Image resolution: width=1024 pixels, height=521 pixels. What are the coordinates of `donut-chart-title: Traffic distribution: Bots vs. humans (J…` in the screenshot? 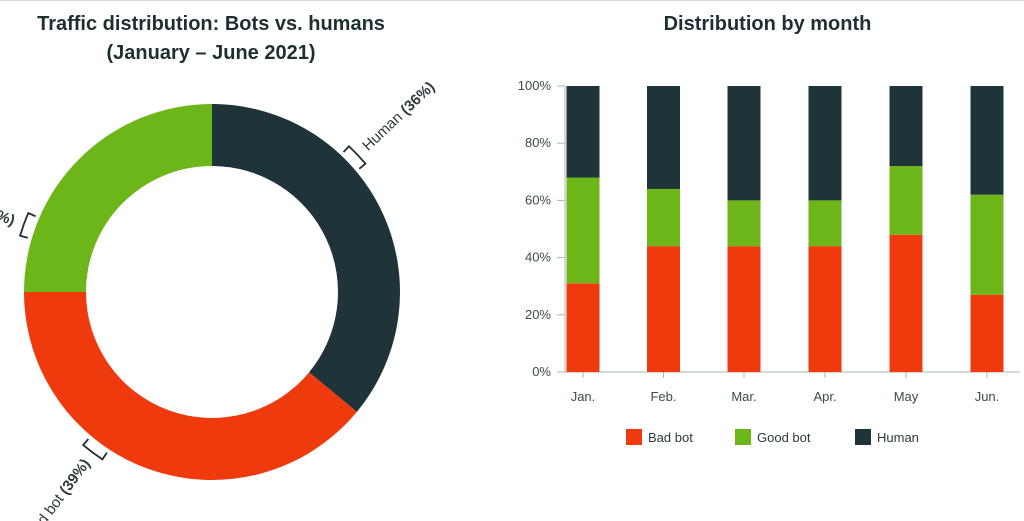 It's located at (211, 39).